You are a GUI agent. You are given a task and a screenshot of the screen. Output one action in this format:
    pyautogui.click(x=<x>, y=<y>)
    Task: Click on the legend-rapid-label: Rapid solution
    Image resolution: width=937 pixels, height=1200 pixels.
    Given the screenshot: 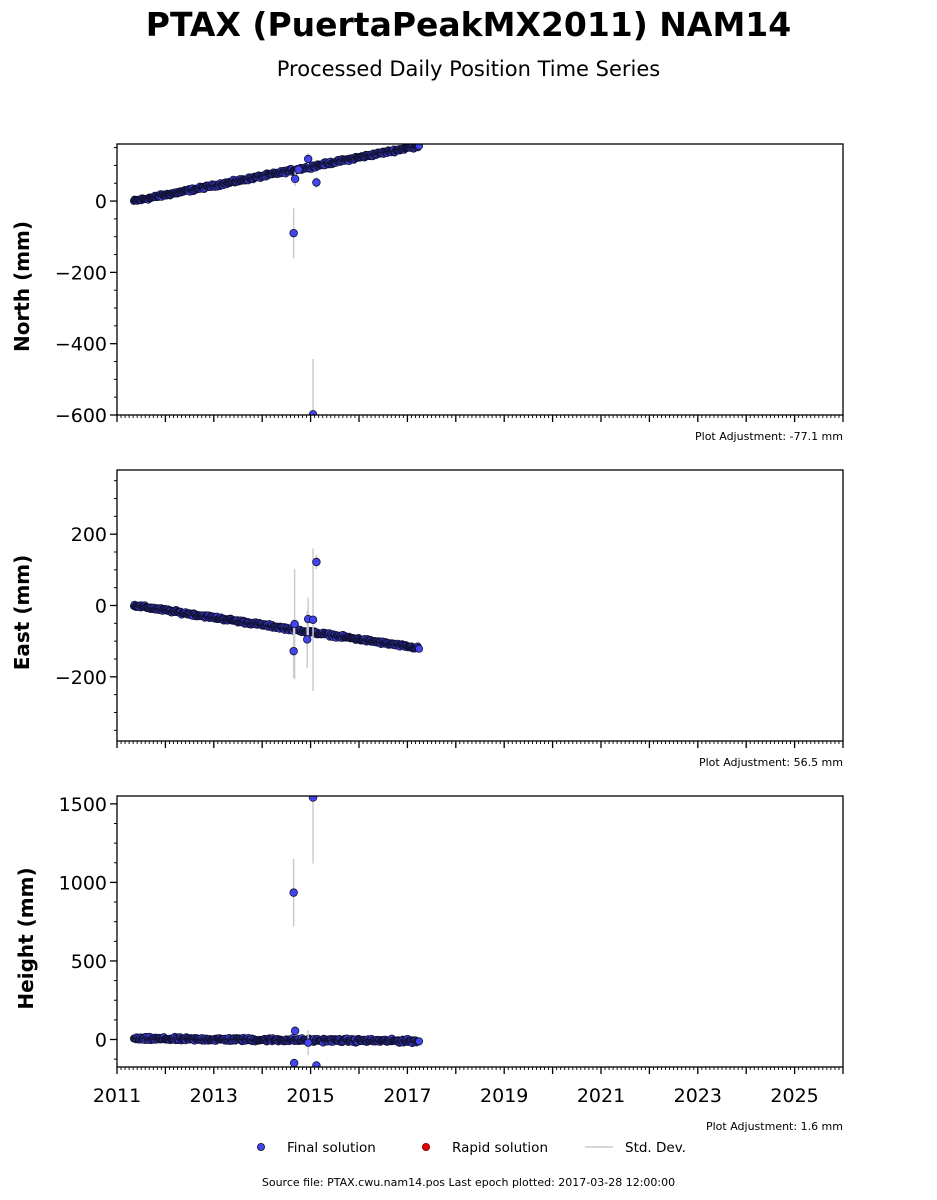 What is the action you would take?
    pyautogui.click(x=500, y=1148)
    